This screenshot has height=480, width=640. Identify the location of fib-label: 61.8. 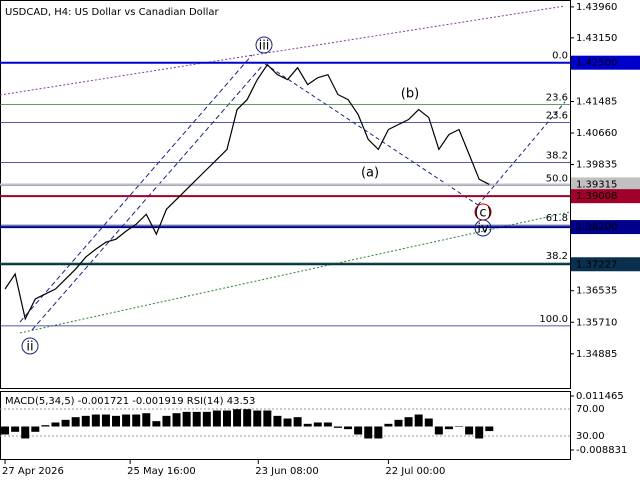
(557, 218).